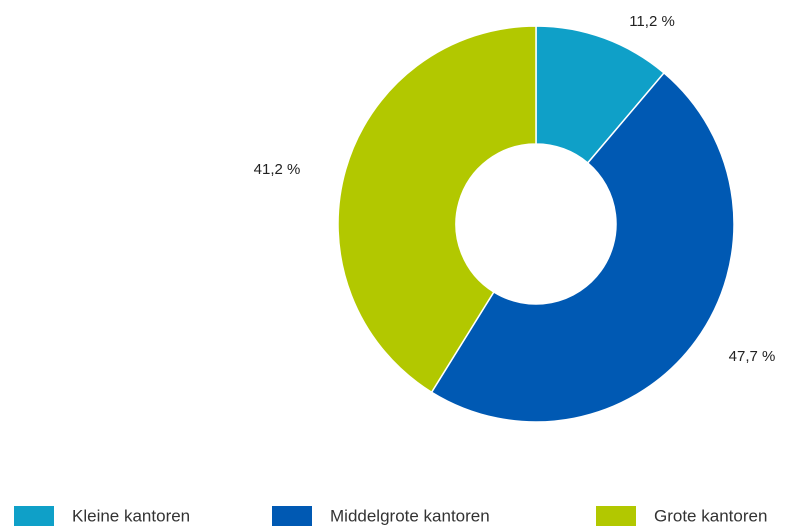 Image resolution: width=788 pixels, height=526 pixels. Describe the element at coordinates (410, 515) in the screenshot. I see `legend-label: Middelgrote kantoren` at that location.